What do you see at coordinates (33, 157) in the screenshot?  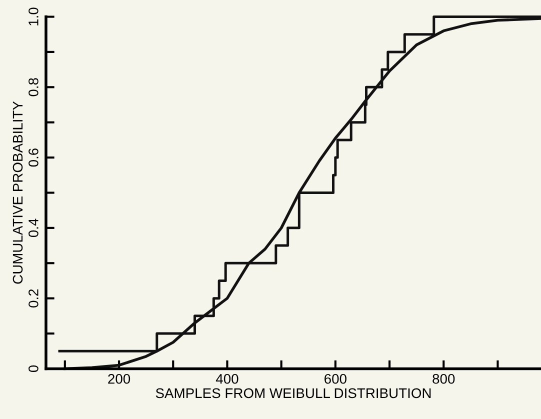 I see `y-tick-label: 0.6` at bounding box center [33, 157].